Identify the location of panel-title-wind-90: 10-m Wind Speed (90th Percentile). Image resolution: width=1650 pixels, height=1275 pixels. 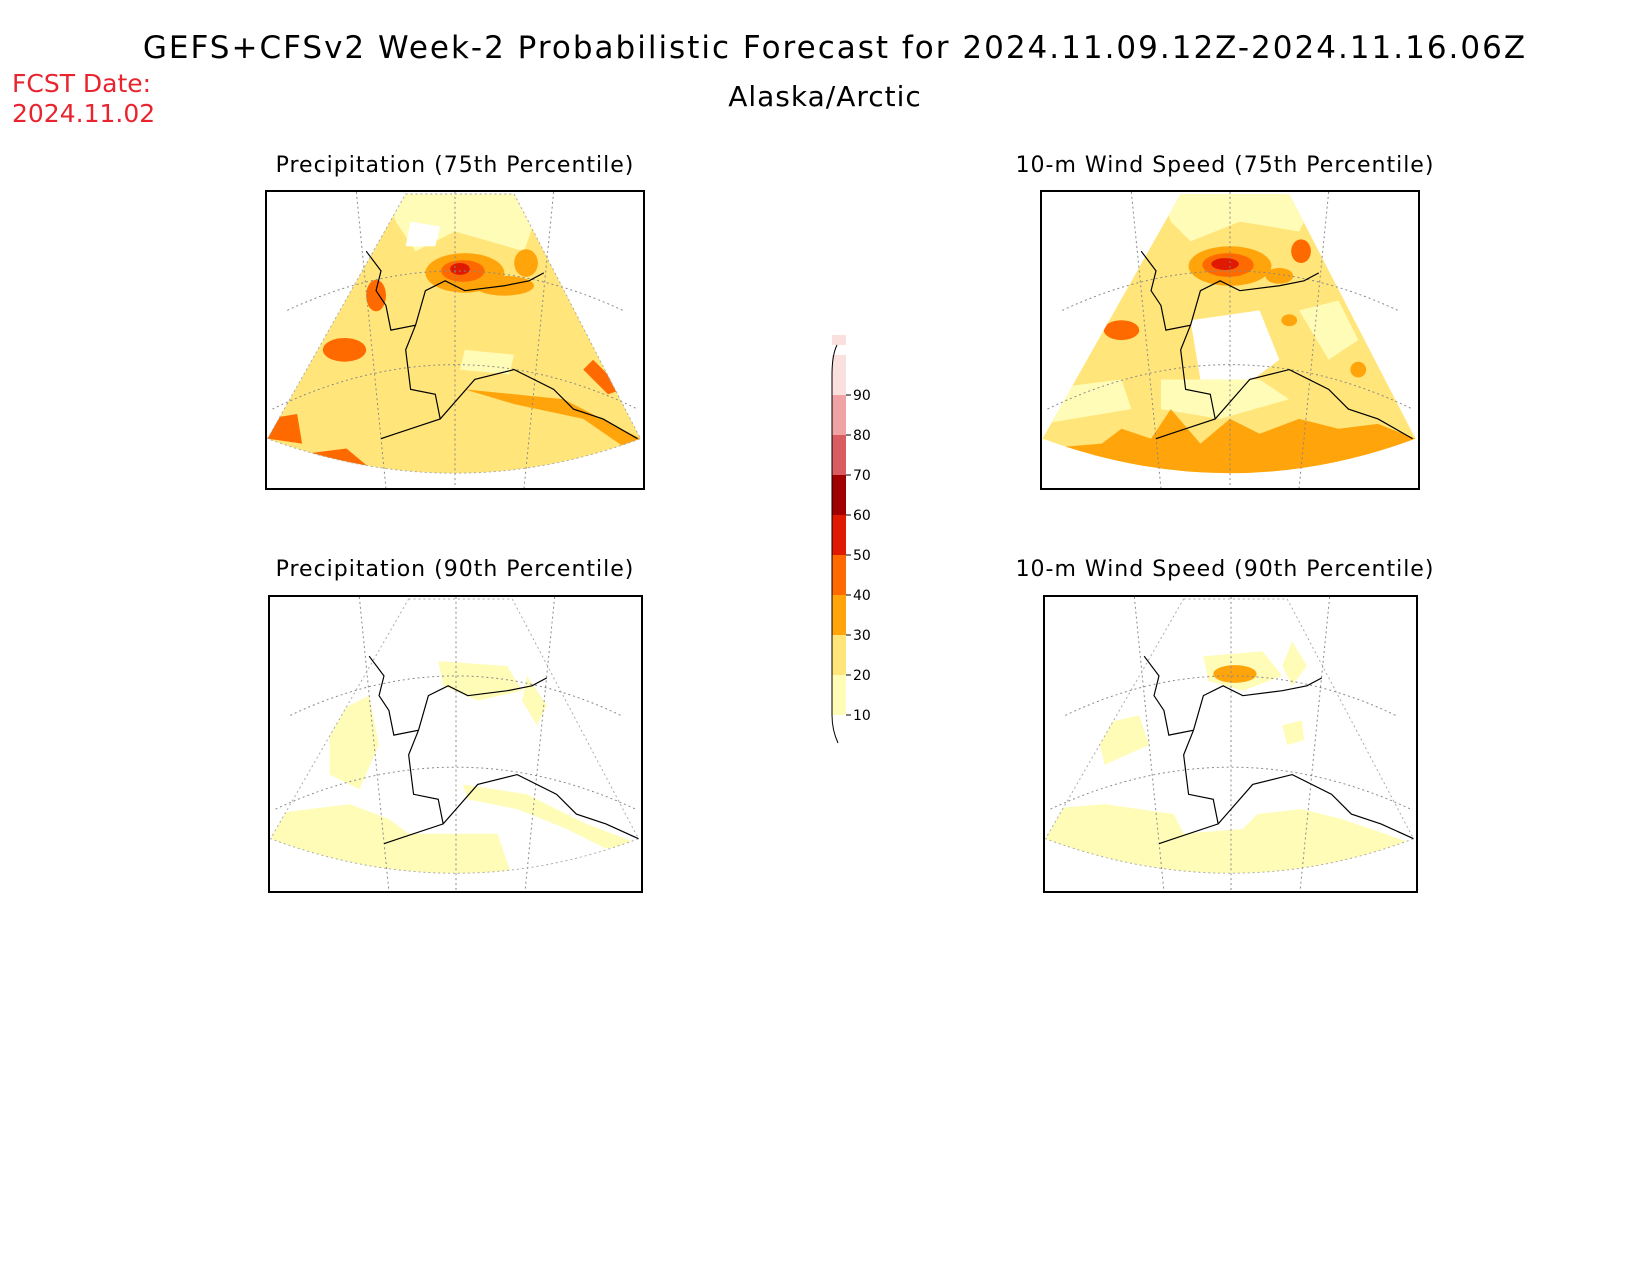
(1225, 569).